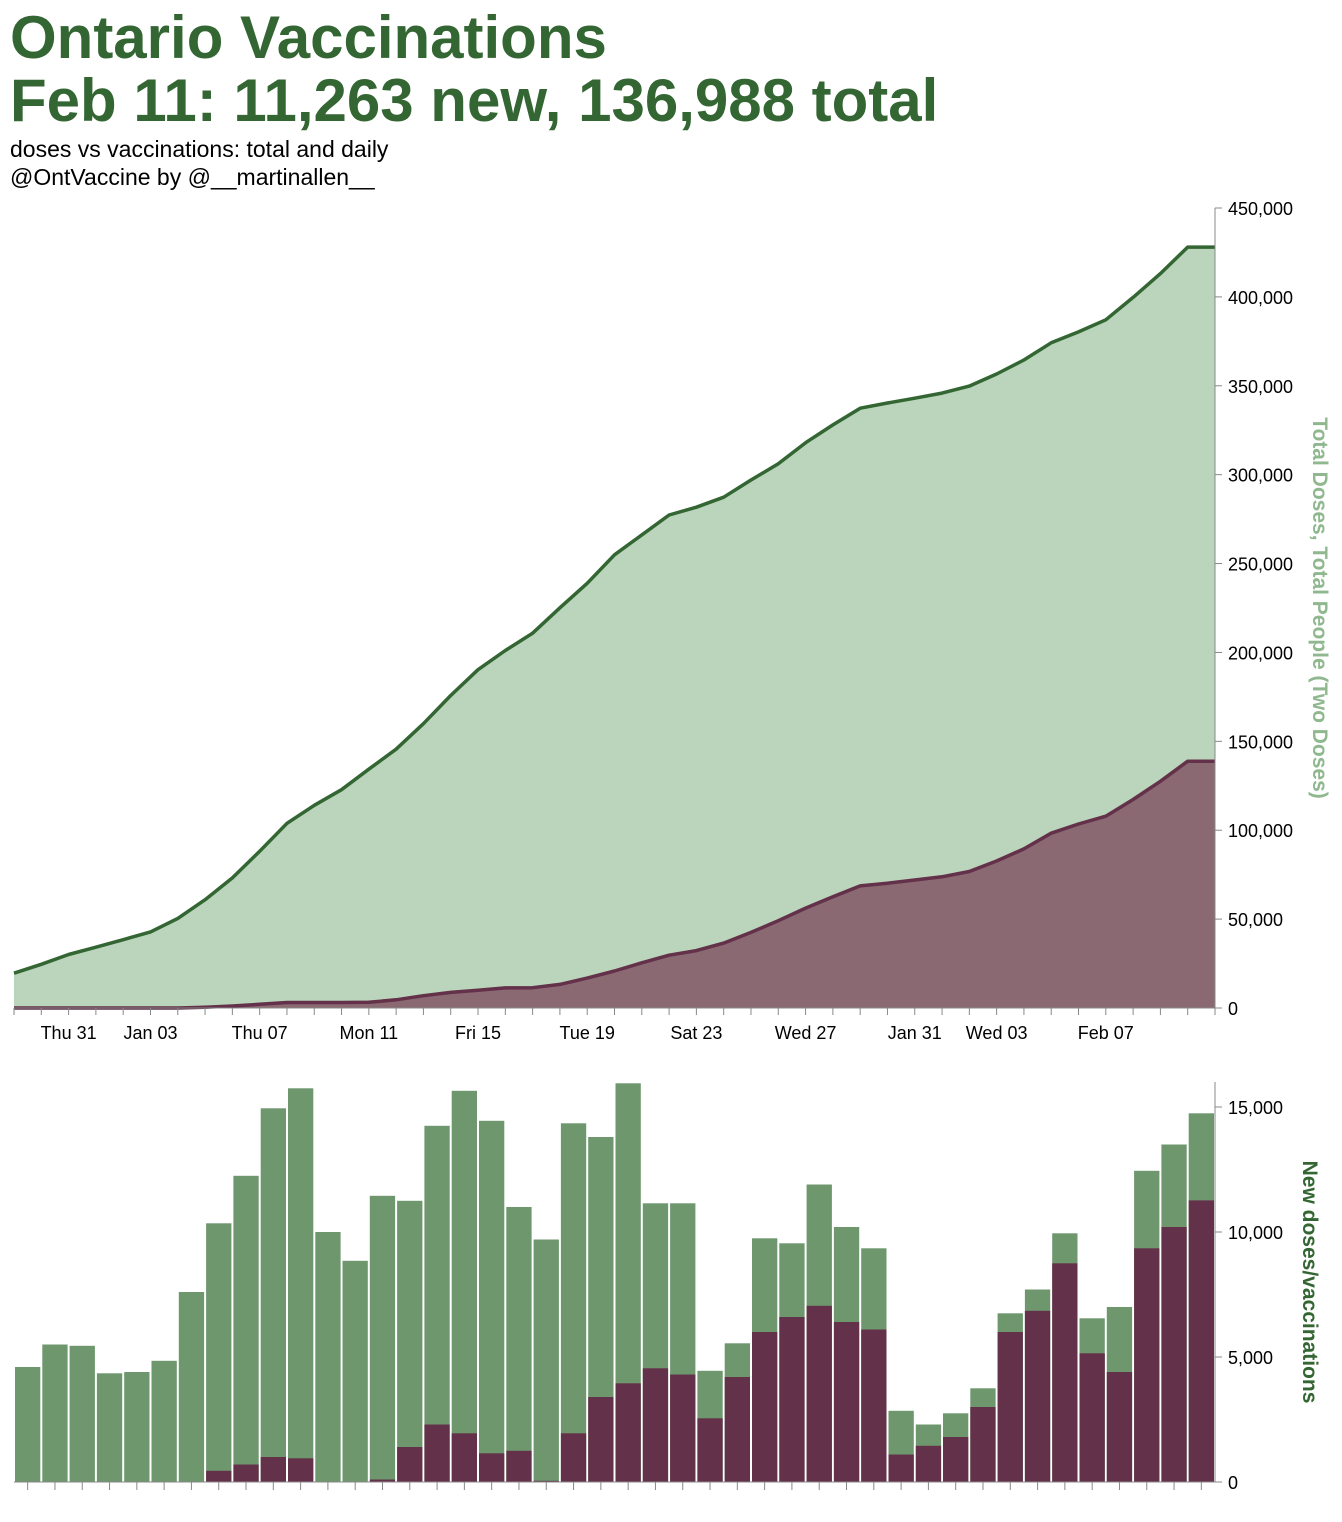 The image size is (1342, 1522). I want to click on top-y-tick-label: 150,000, so click(1260, 742).